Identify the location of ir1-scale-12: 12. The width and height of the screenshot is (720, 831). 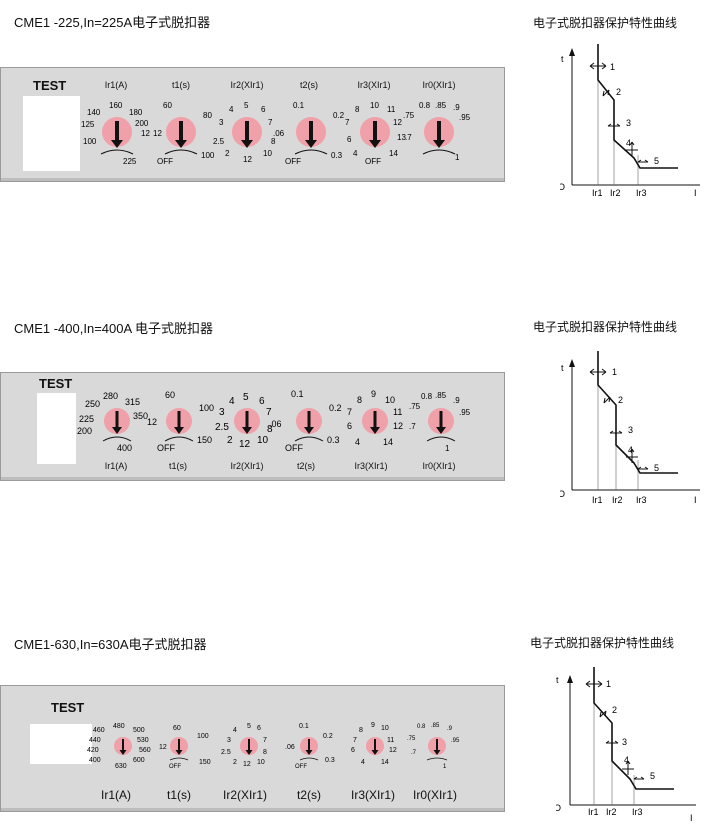
(145, 133).